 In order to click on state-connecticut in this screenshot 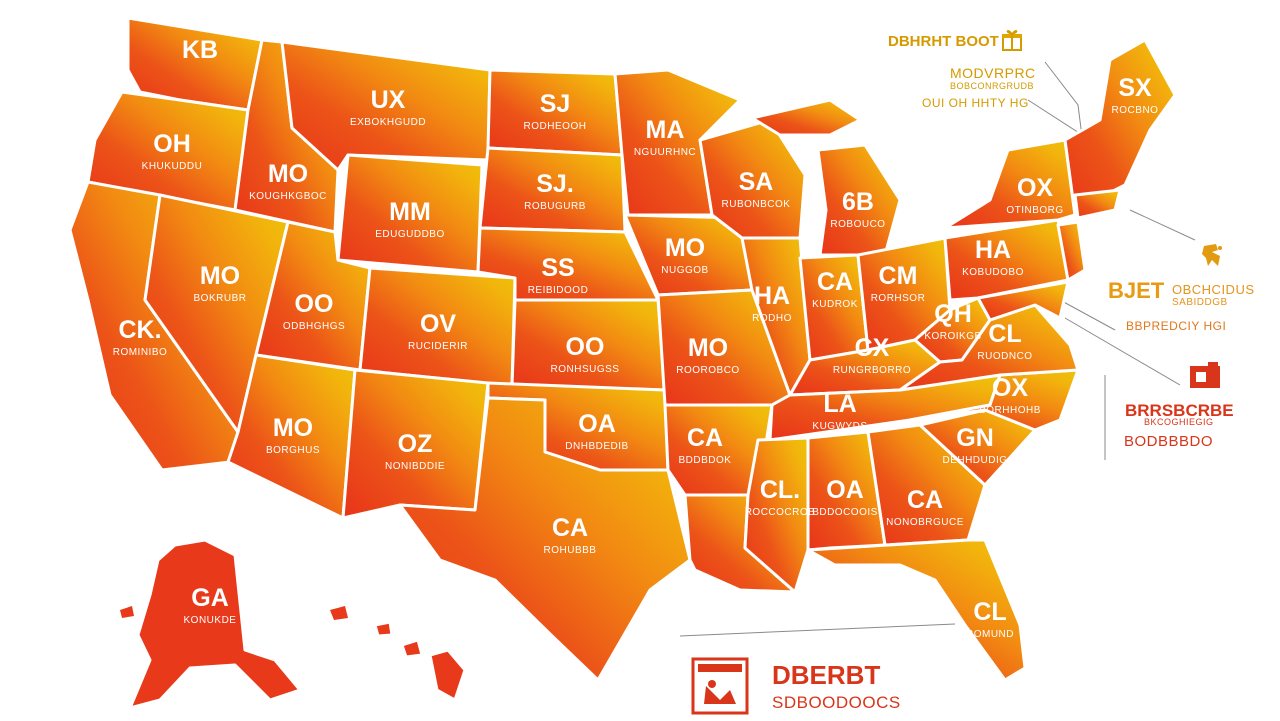, I will do `click(1097, 204)`.